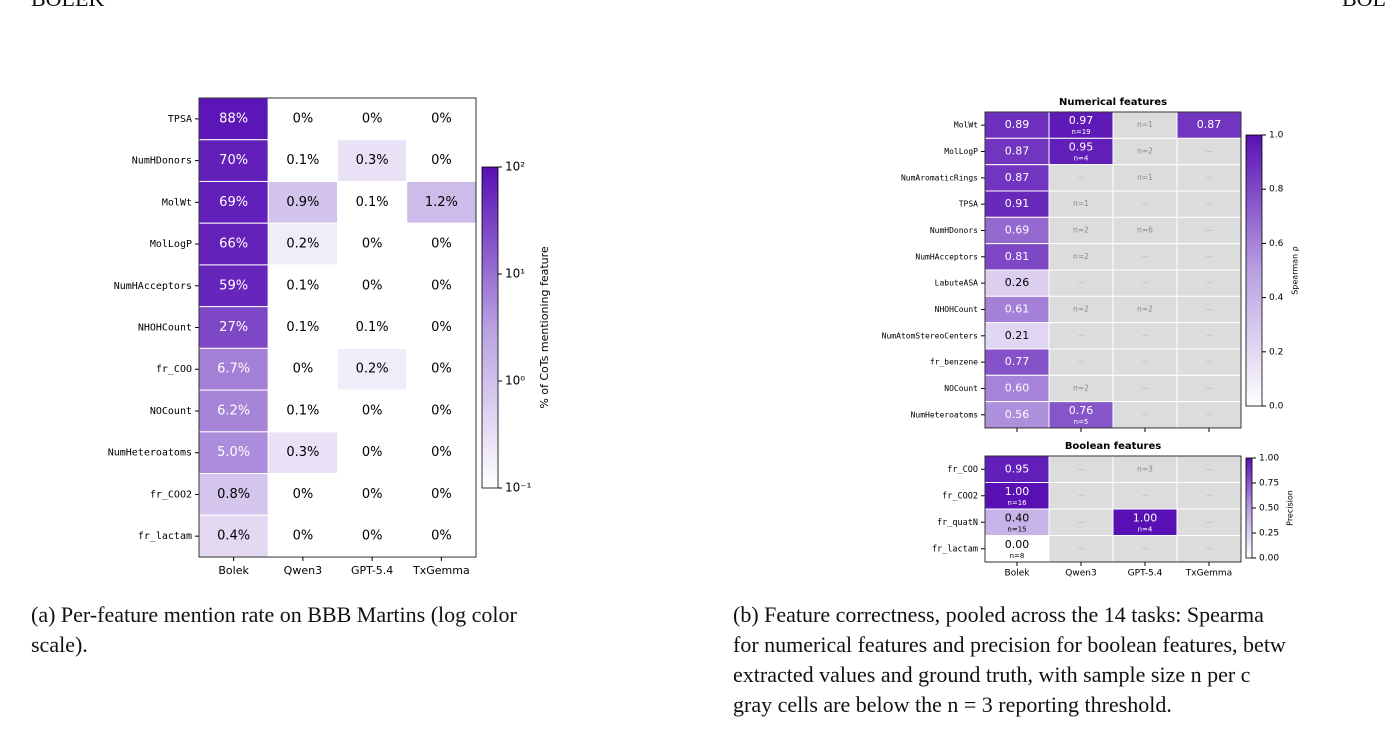 The height and width of the screenshot is (737, 1394). I want to click on n-label: n=5, so click(1081, 422).